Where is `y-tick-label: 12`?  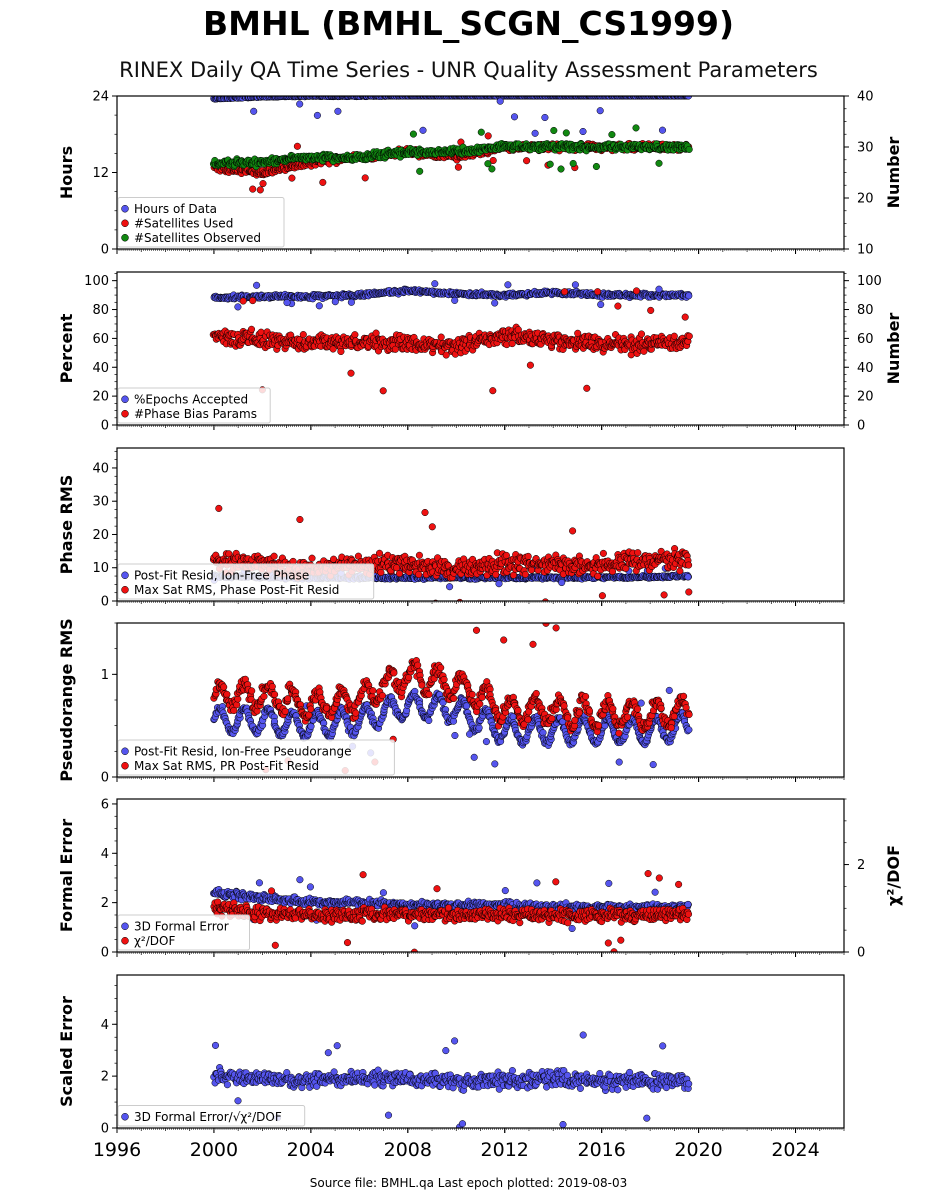 y-tick-label: 12 is located at coordinates (100, 173).